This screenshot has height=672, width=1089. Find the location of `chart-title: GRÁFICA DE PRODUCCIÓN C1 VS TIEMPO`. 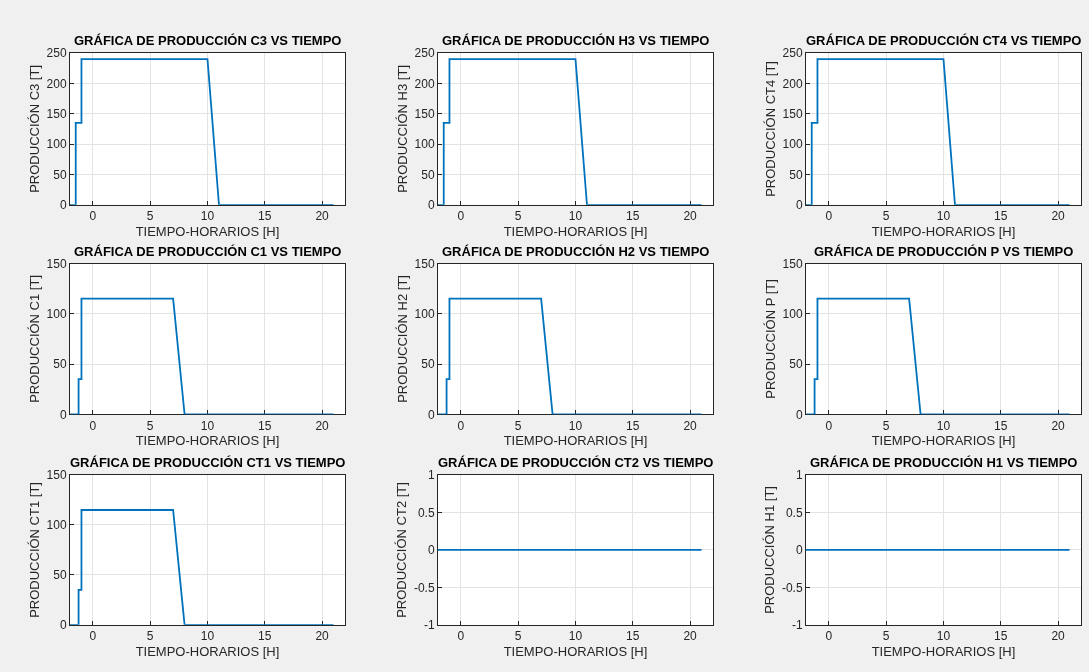

chart-title: GRÁFICA DE PRODUCCIÓN C1 VS TIEMPO is located at coordinates (208, 251).